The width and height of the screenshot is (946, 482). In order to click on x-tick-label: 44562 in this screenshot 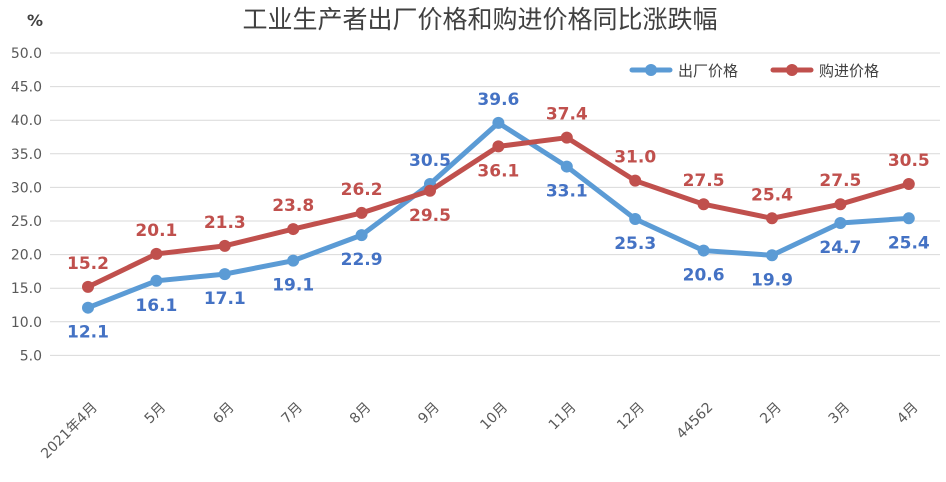, I will do `click(695, 421)`.